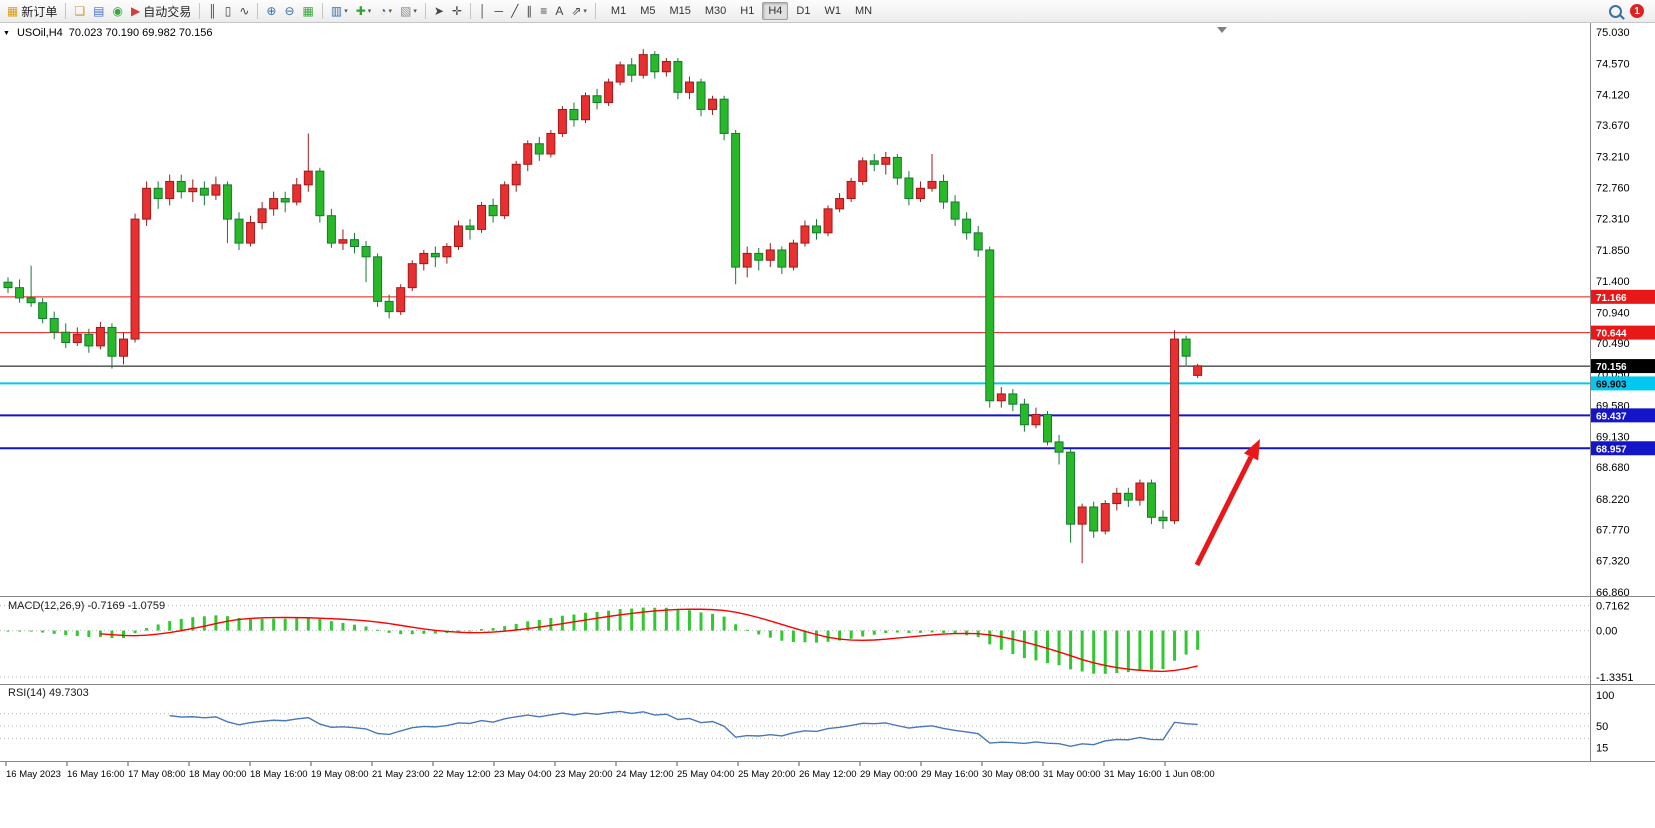 Image resolution: width=1655 pixels, height=828 pixels. Describe the element at coordinates (271, 11) in the screenshot. I see `zoom-in-icon: ⊕` at that location.